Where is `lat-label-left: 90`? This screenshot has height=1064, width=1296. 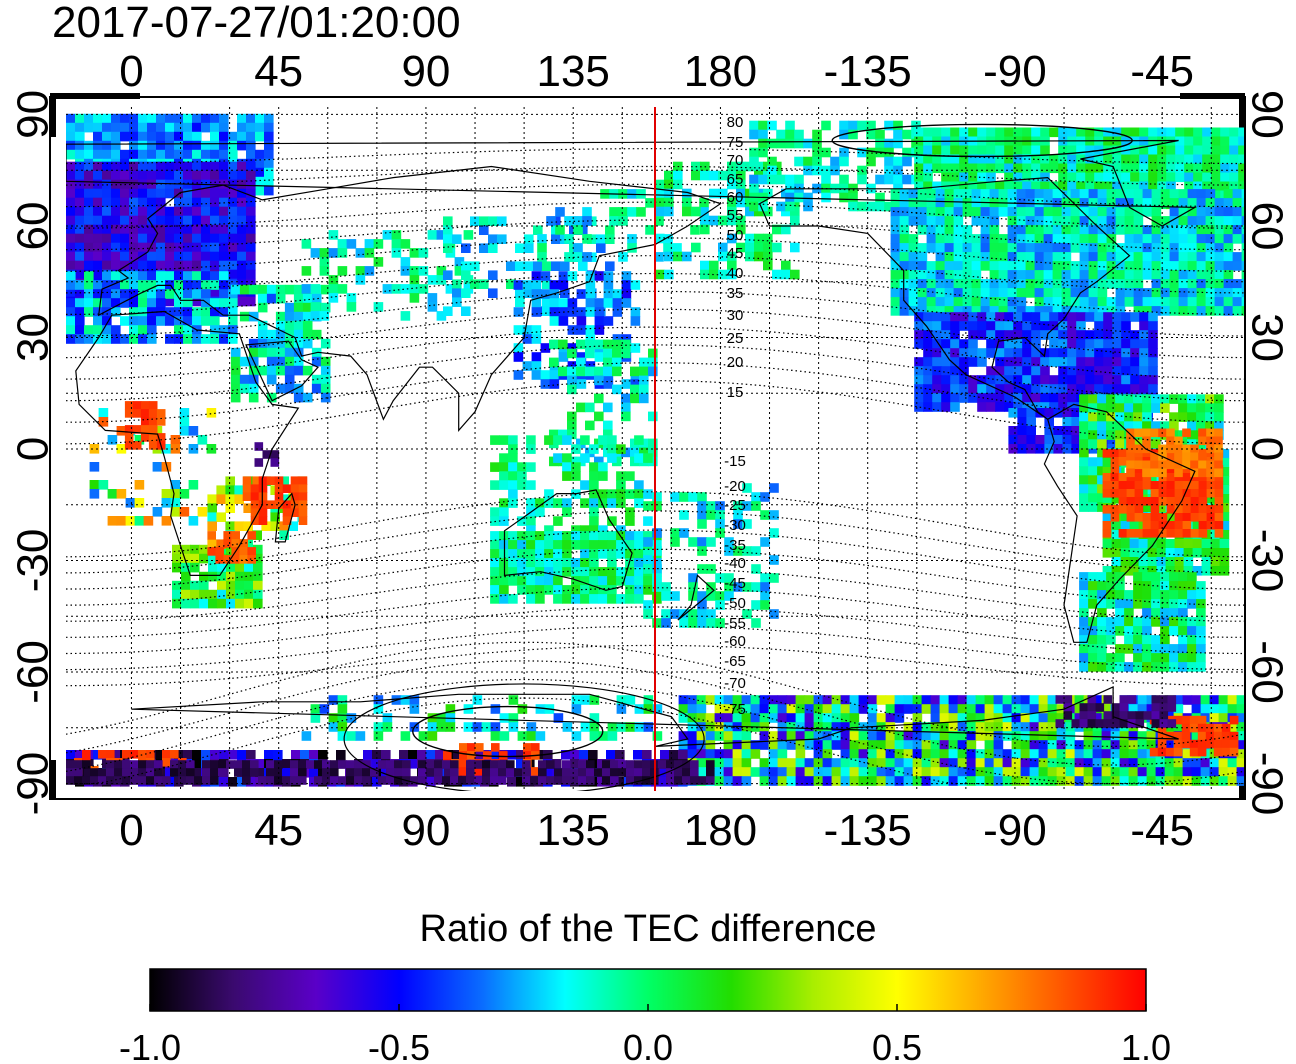
lat-label-left: 90 is located at coordinates (33, 114).